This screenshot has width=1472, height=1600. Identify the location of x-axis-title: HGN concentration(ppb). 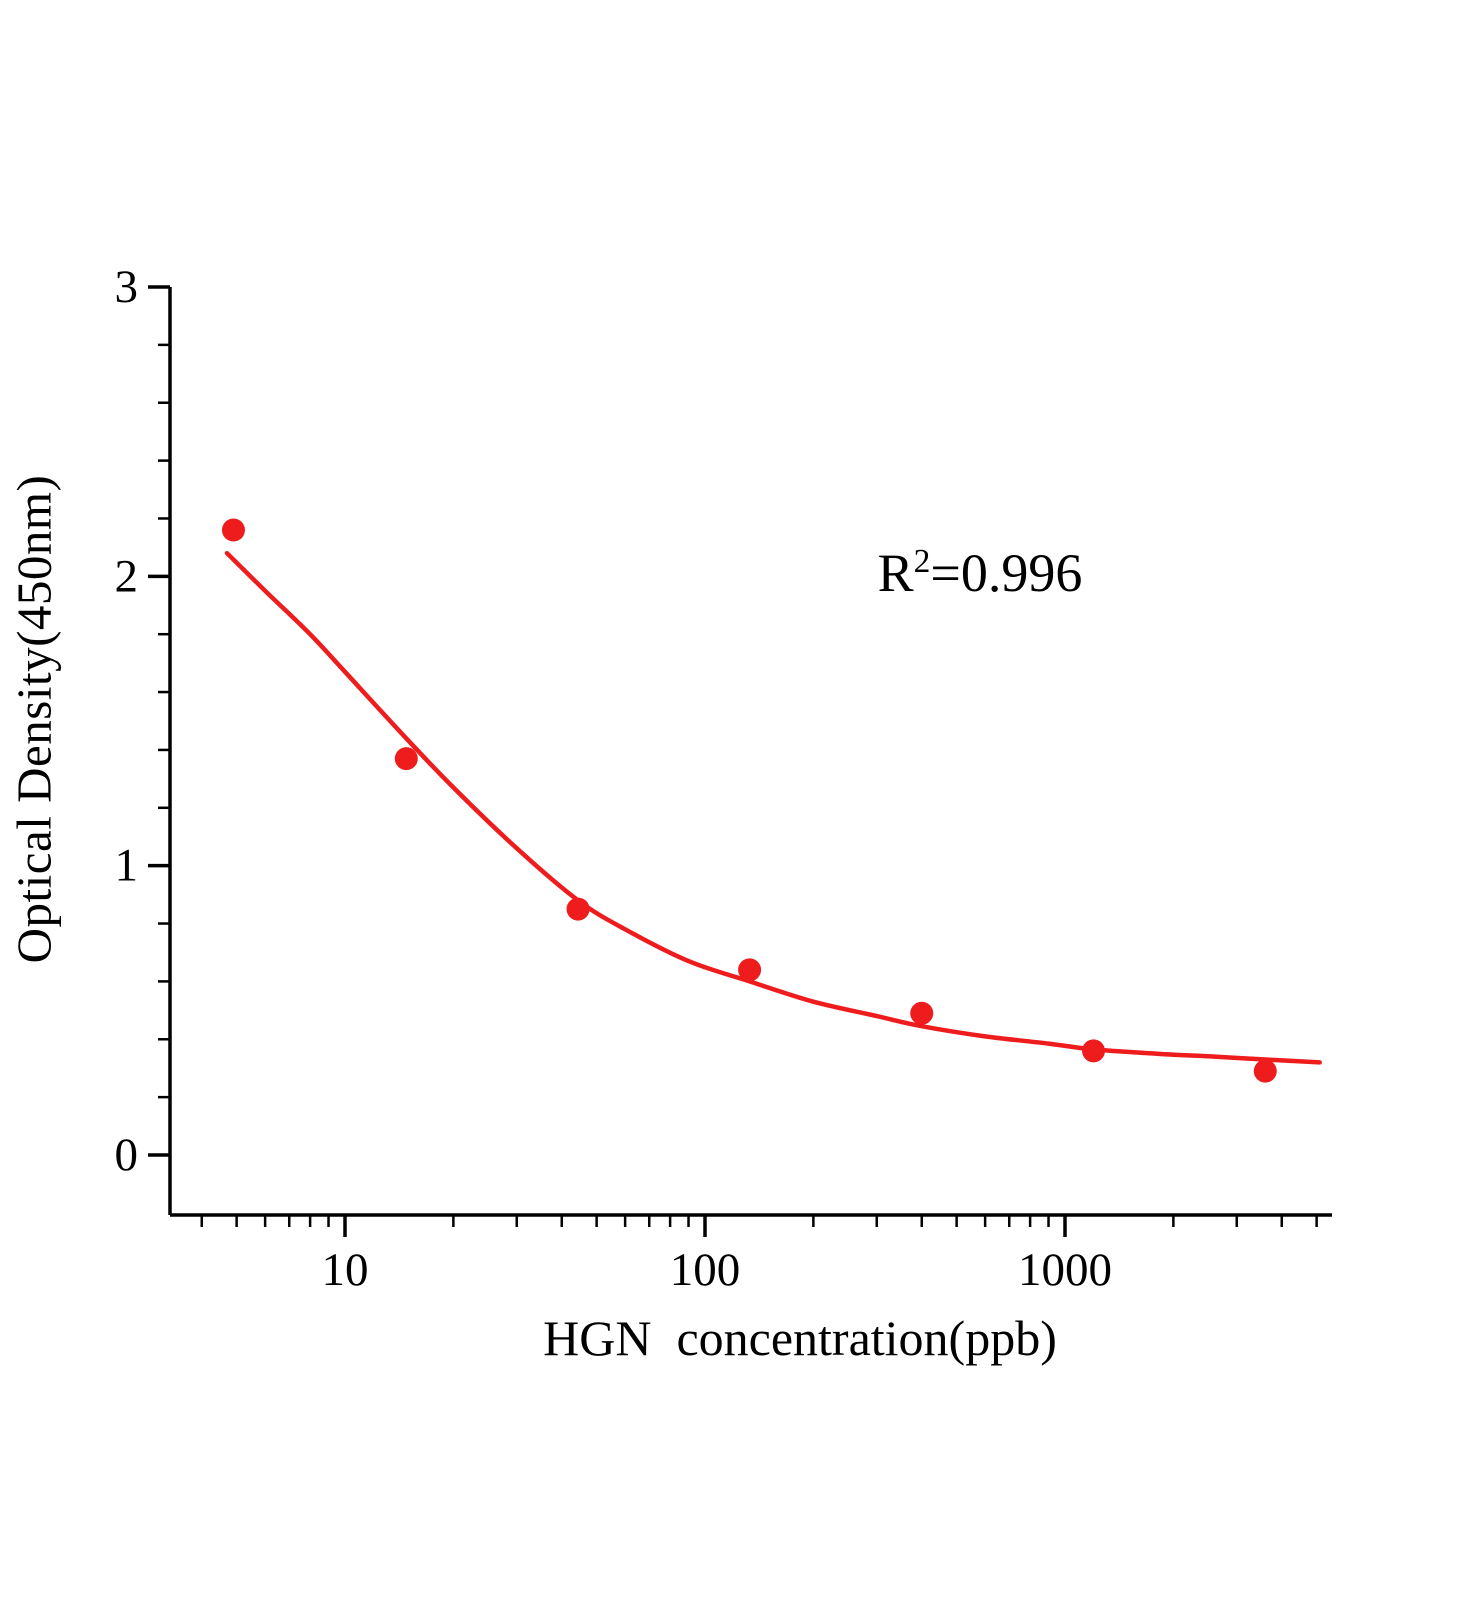
(800, 1338).